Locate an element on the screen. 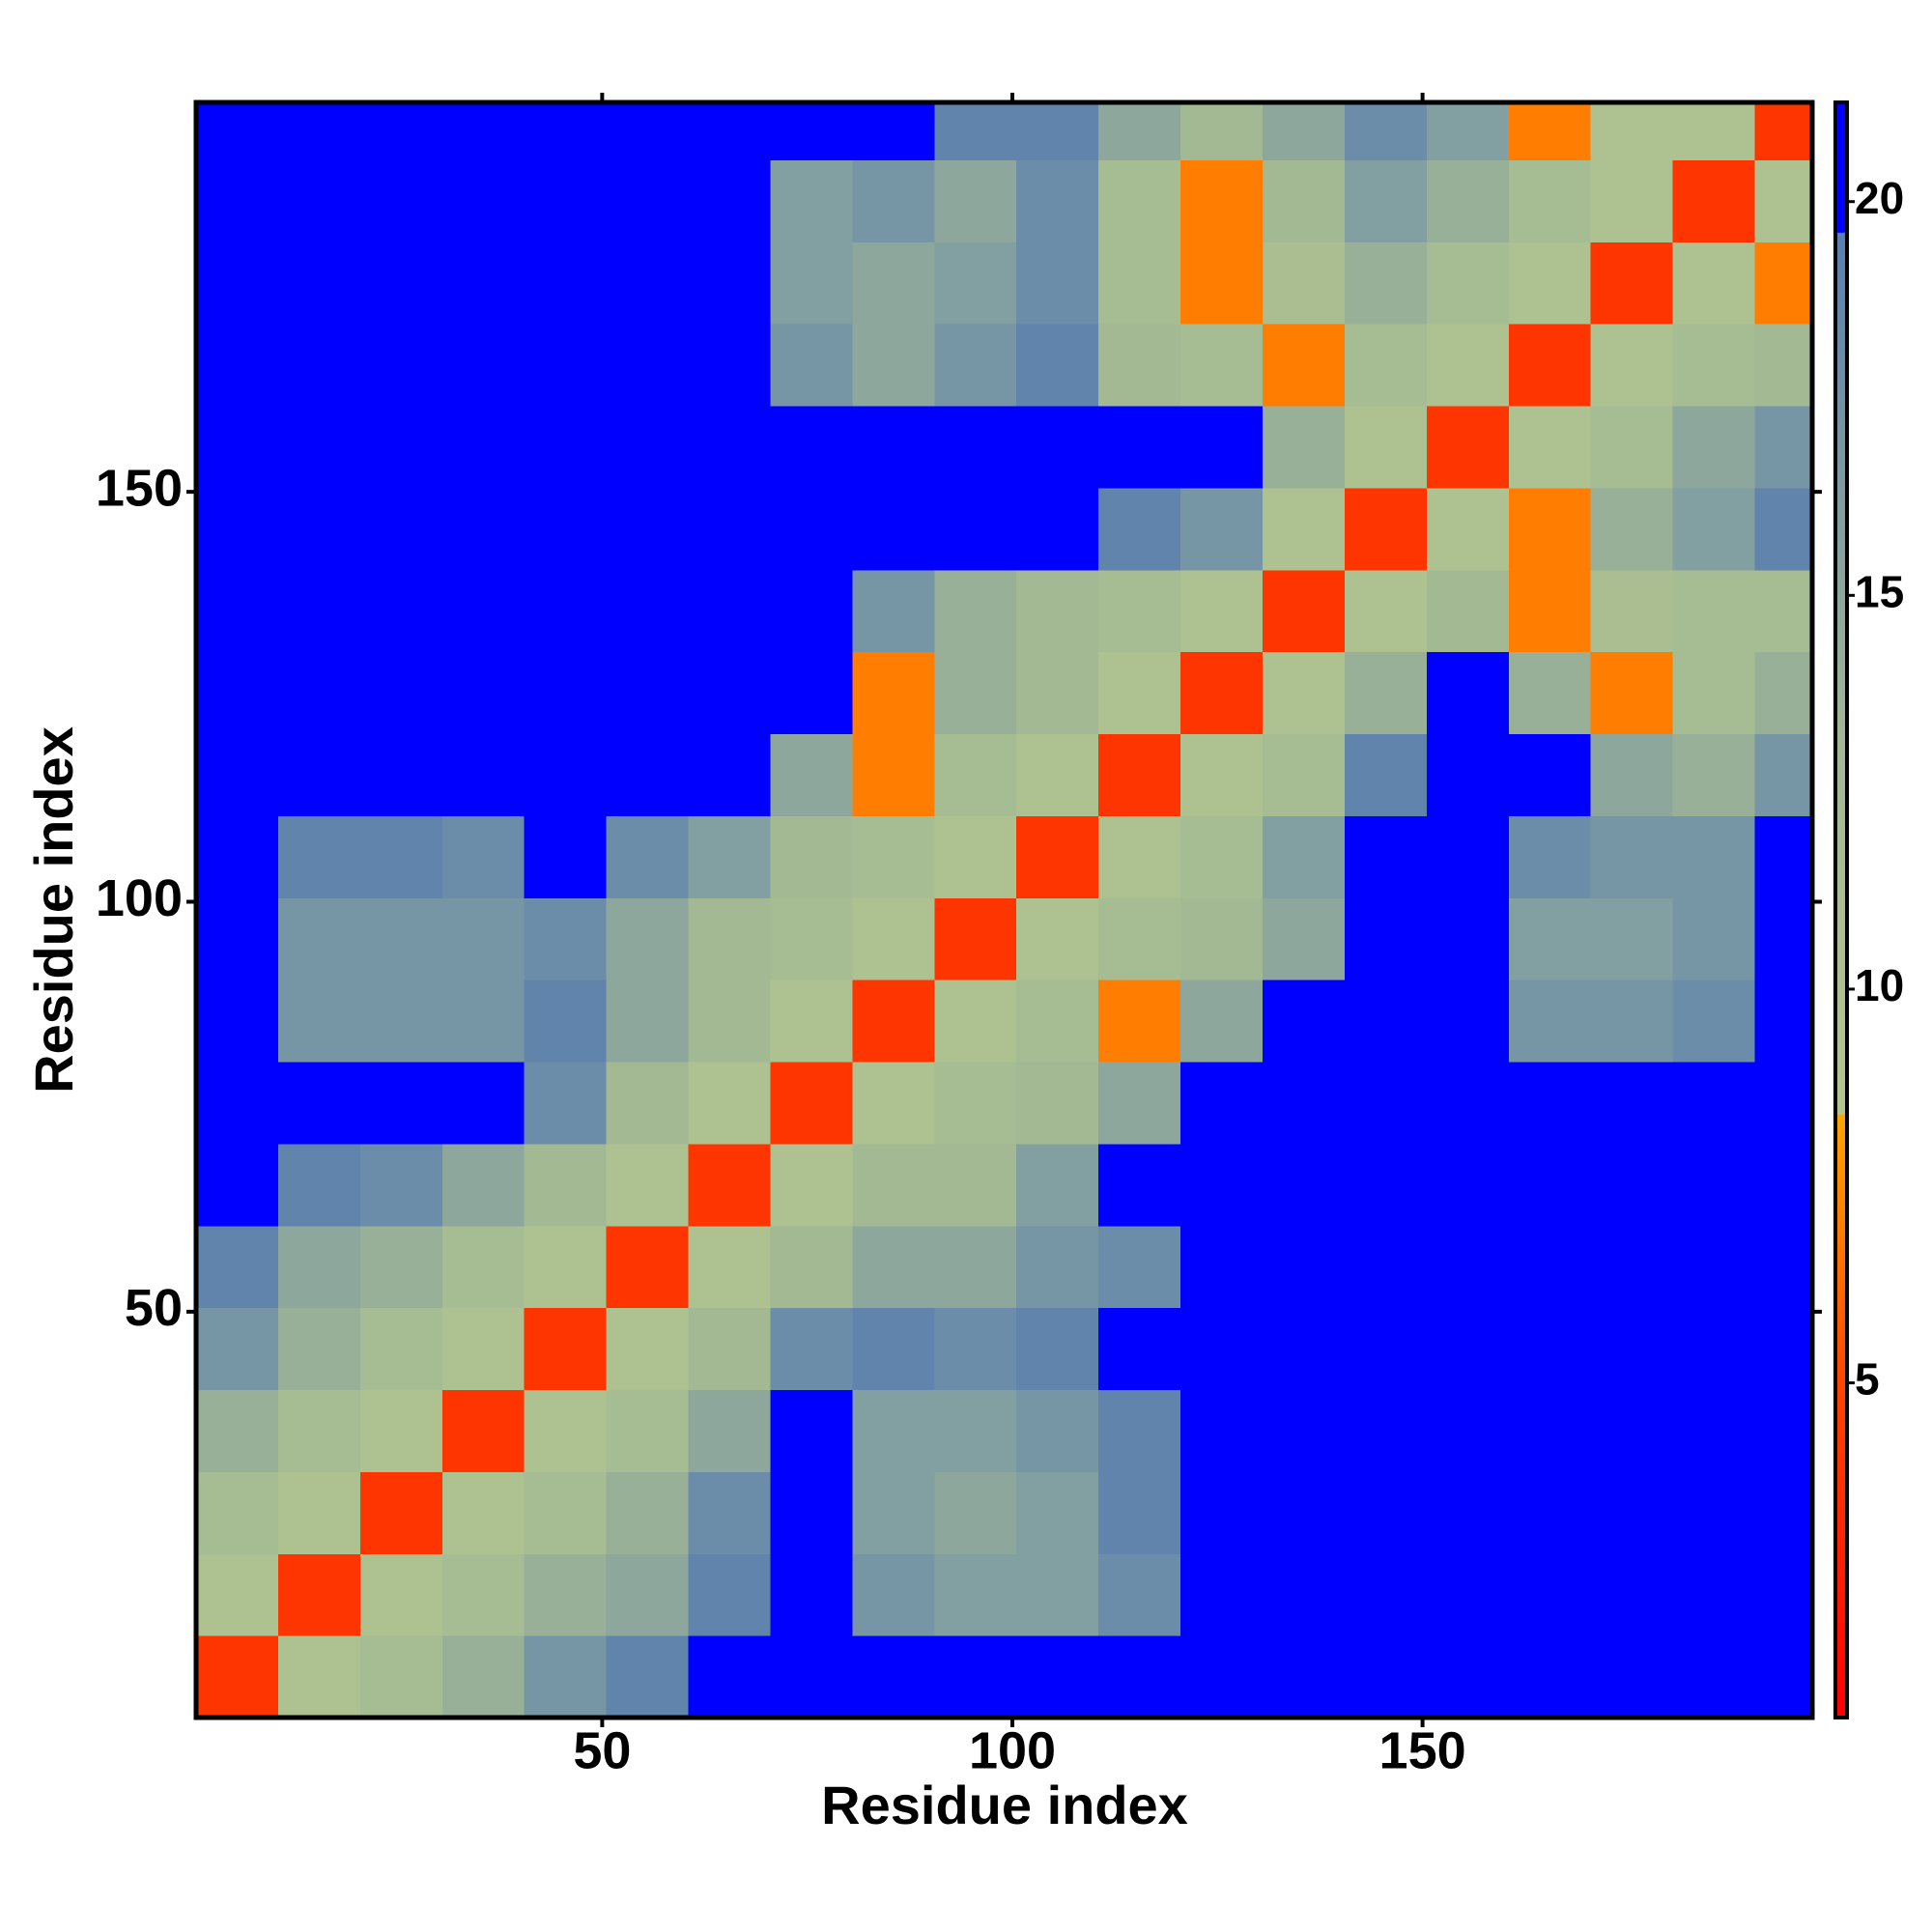 The image size is (1932, 1932). y-axis-title: Residue index is located at coordinates (53, 910).